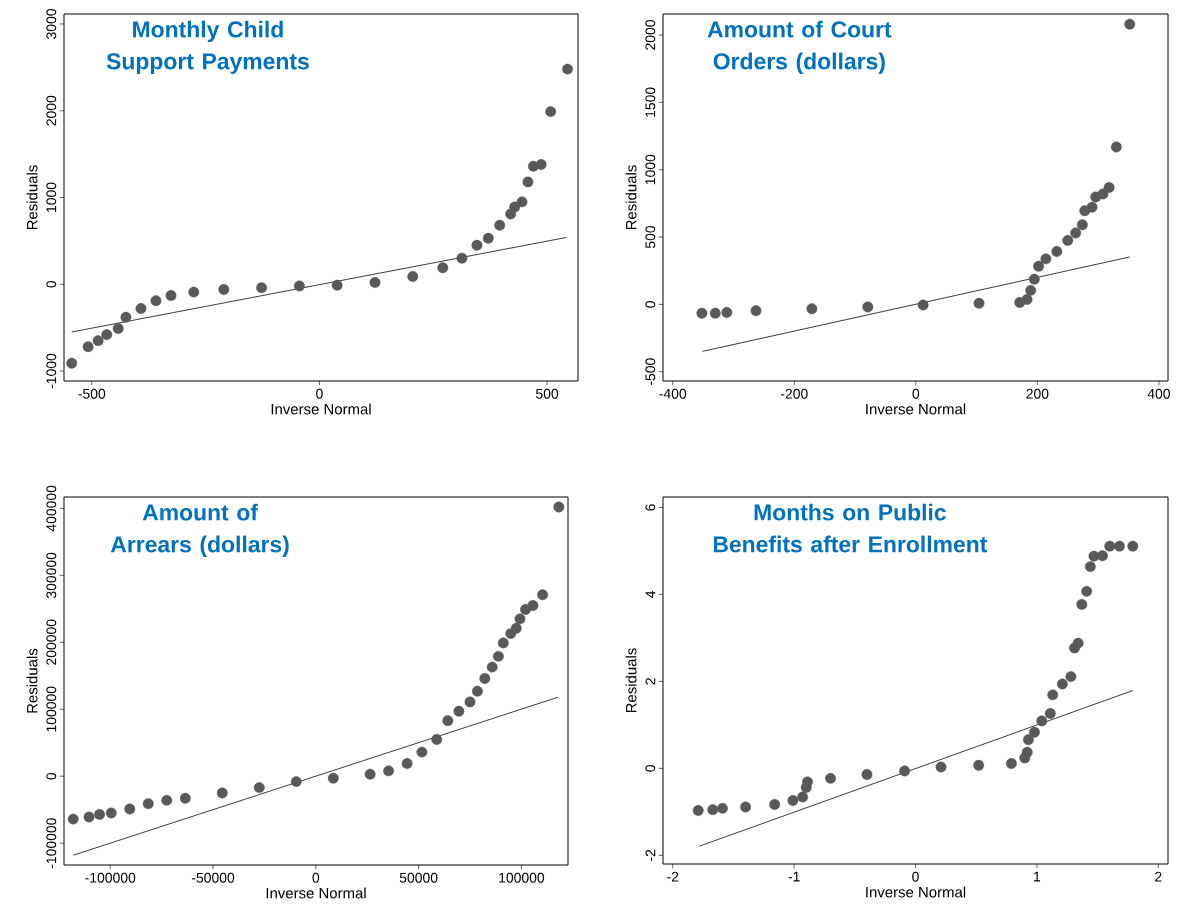  Describe the element at coordinates (850, 528) in the screenshot. I see `text: Months on Public Benefits after Enrollment` at that location.